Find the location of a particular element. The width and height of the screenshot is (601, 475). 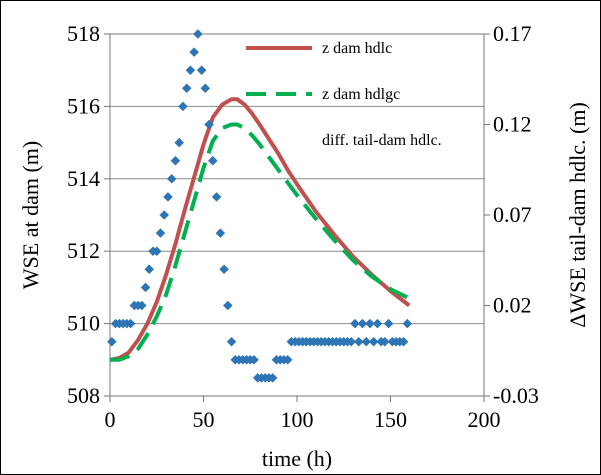

y-left-tick-label: 518 is located at coordinates (83, 33).